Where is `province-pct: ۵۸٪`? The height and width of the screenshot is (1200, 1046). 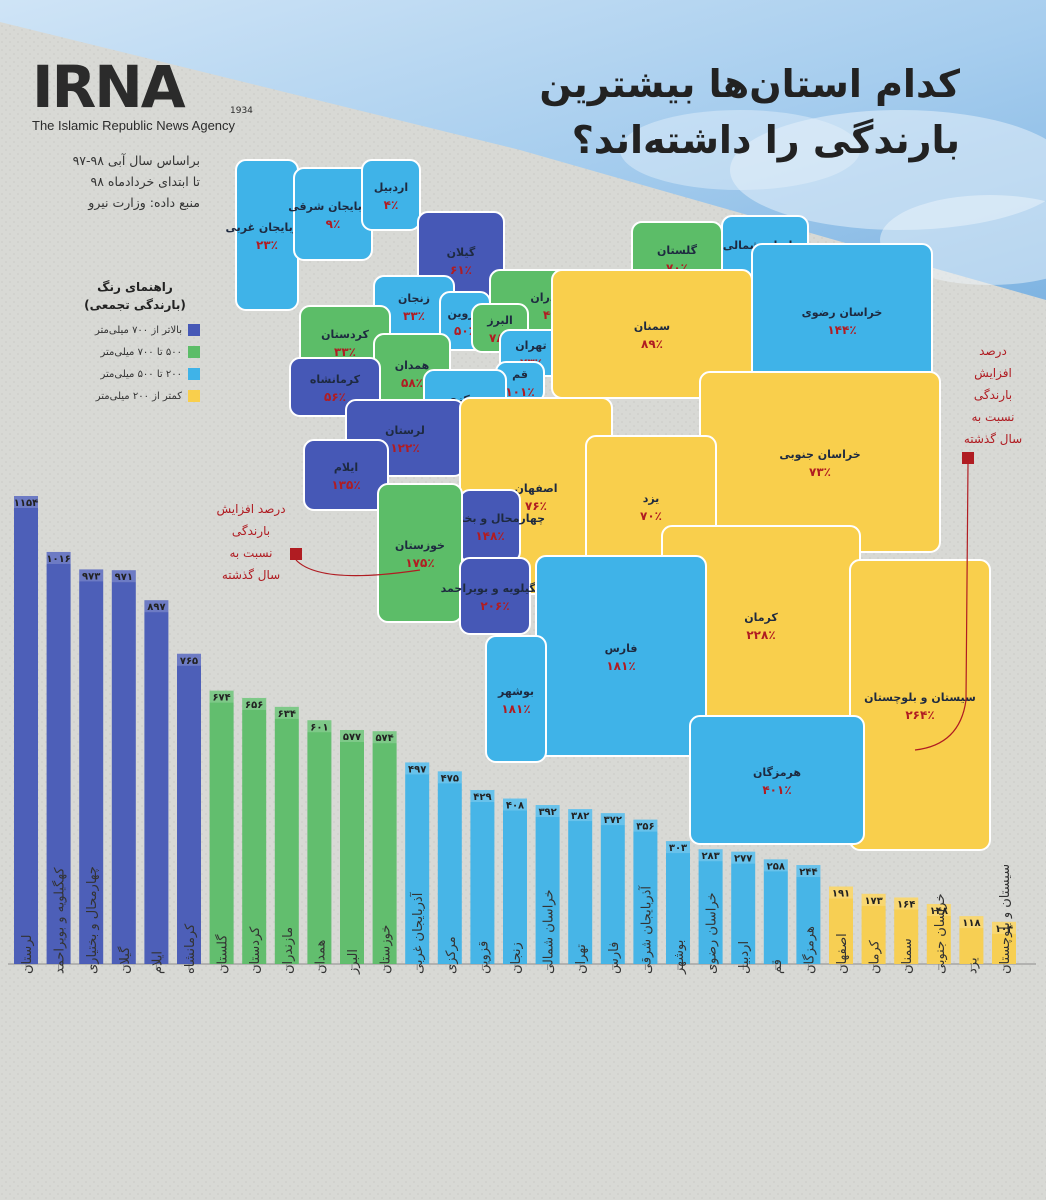 province-pct: ۵۸٪ is located at coordinates (412, 383).